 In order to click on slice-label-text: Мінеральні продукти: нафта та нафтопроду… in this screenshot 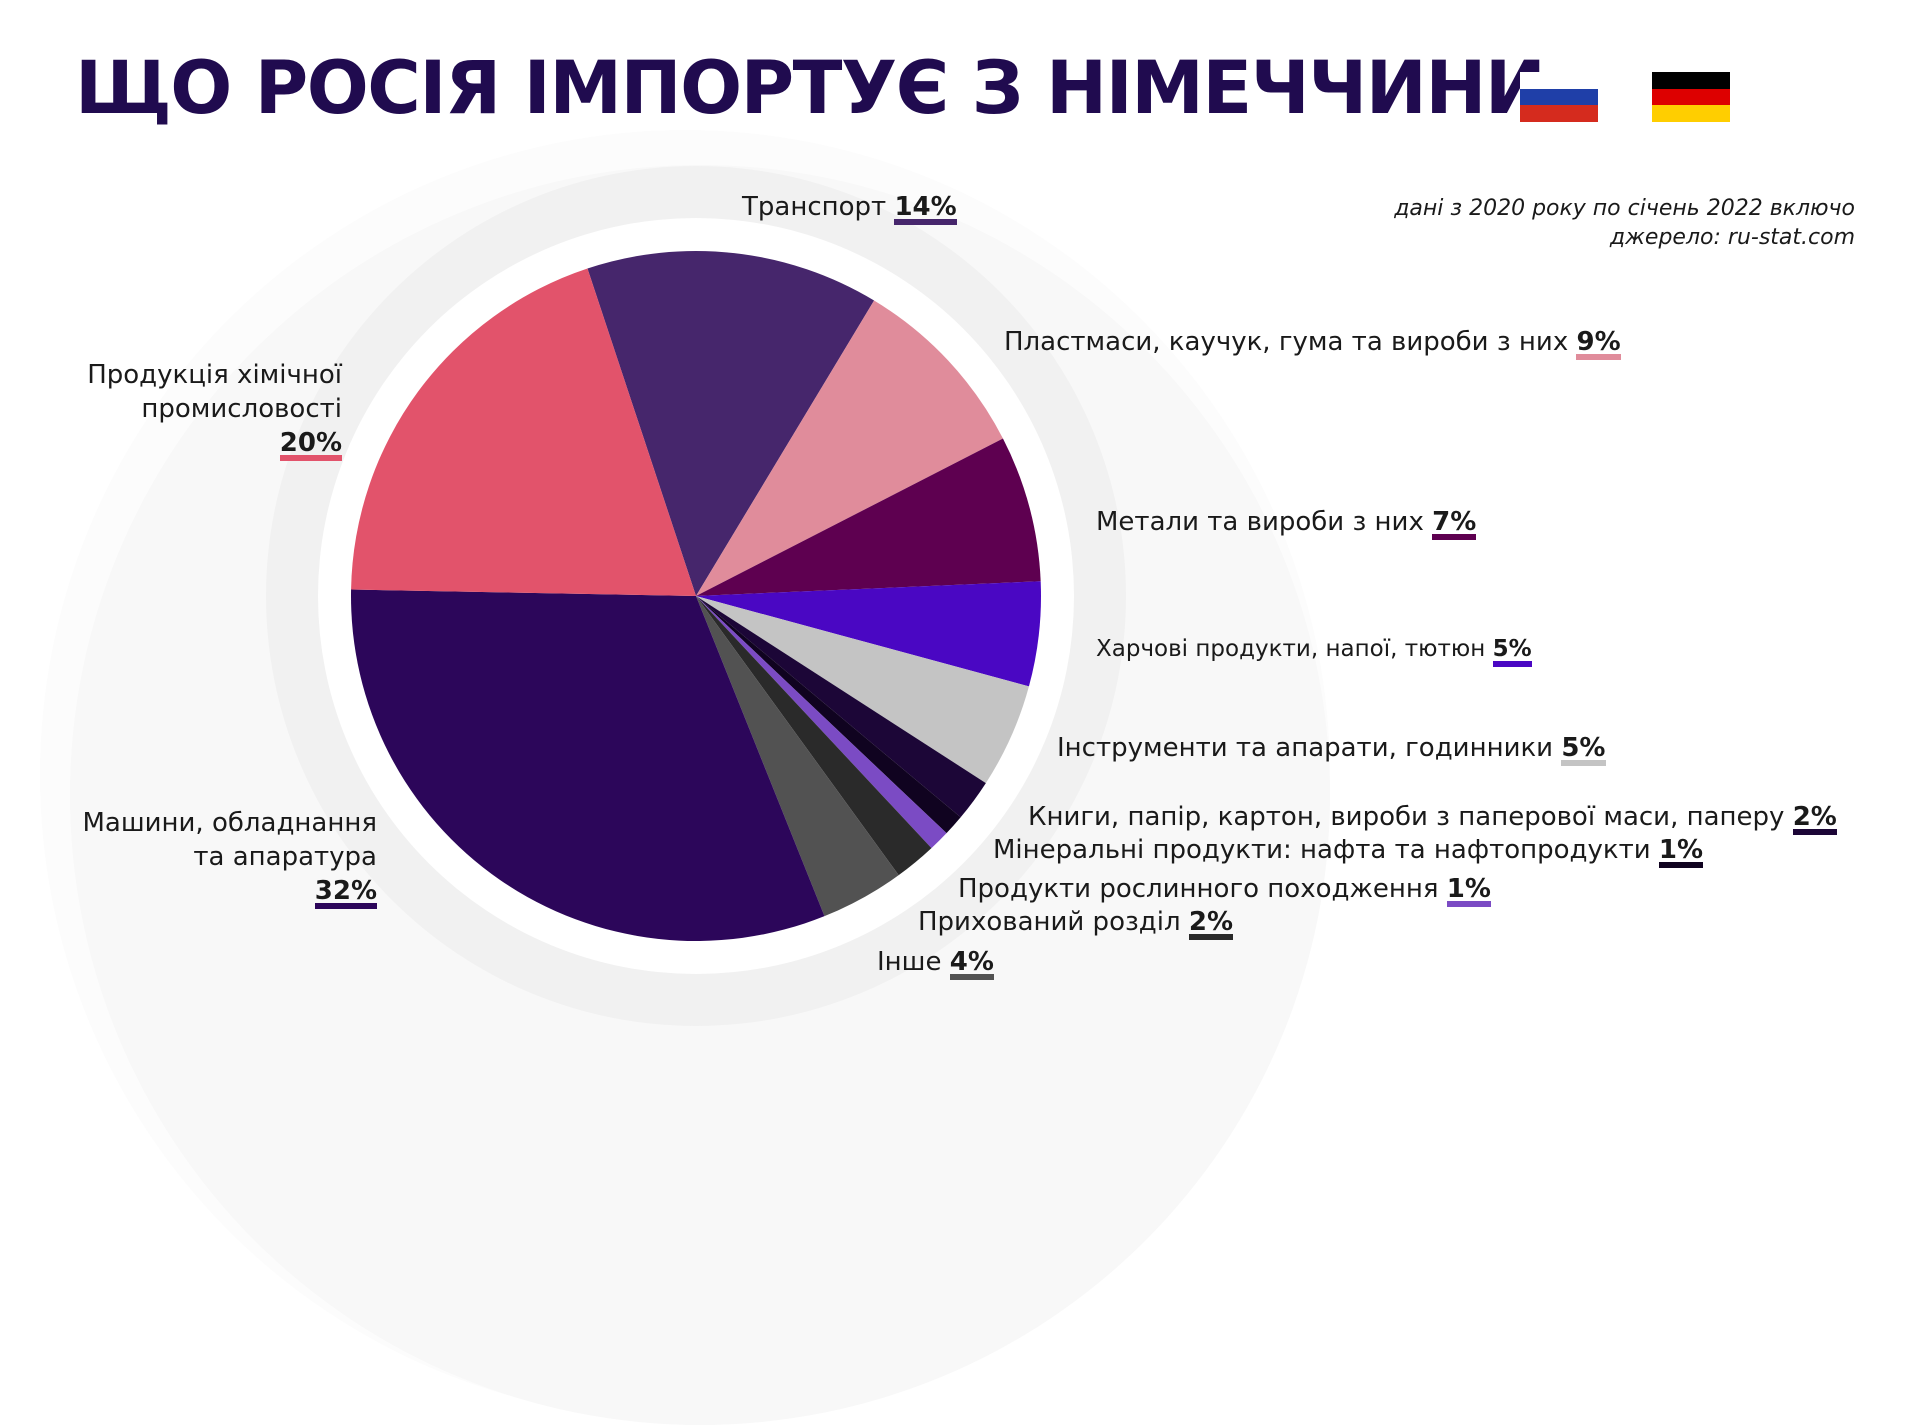, I will do `click(1322, 850)`.